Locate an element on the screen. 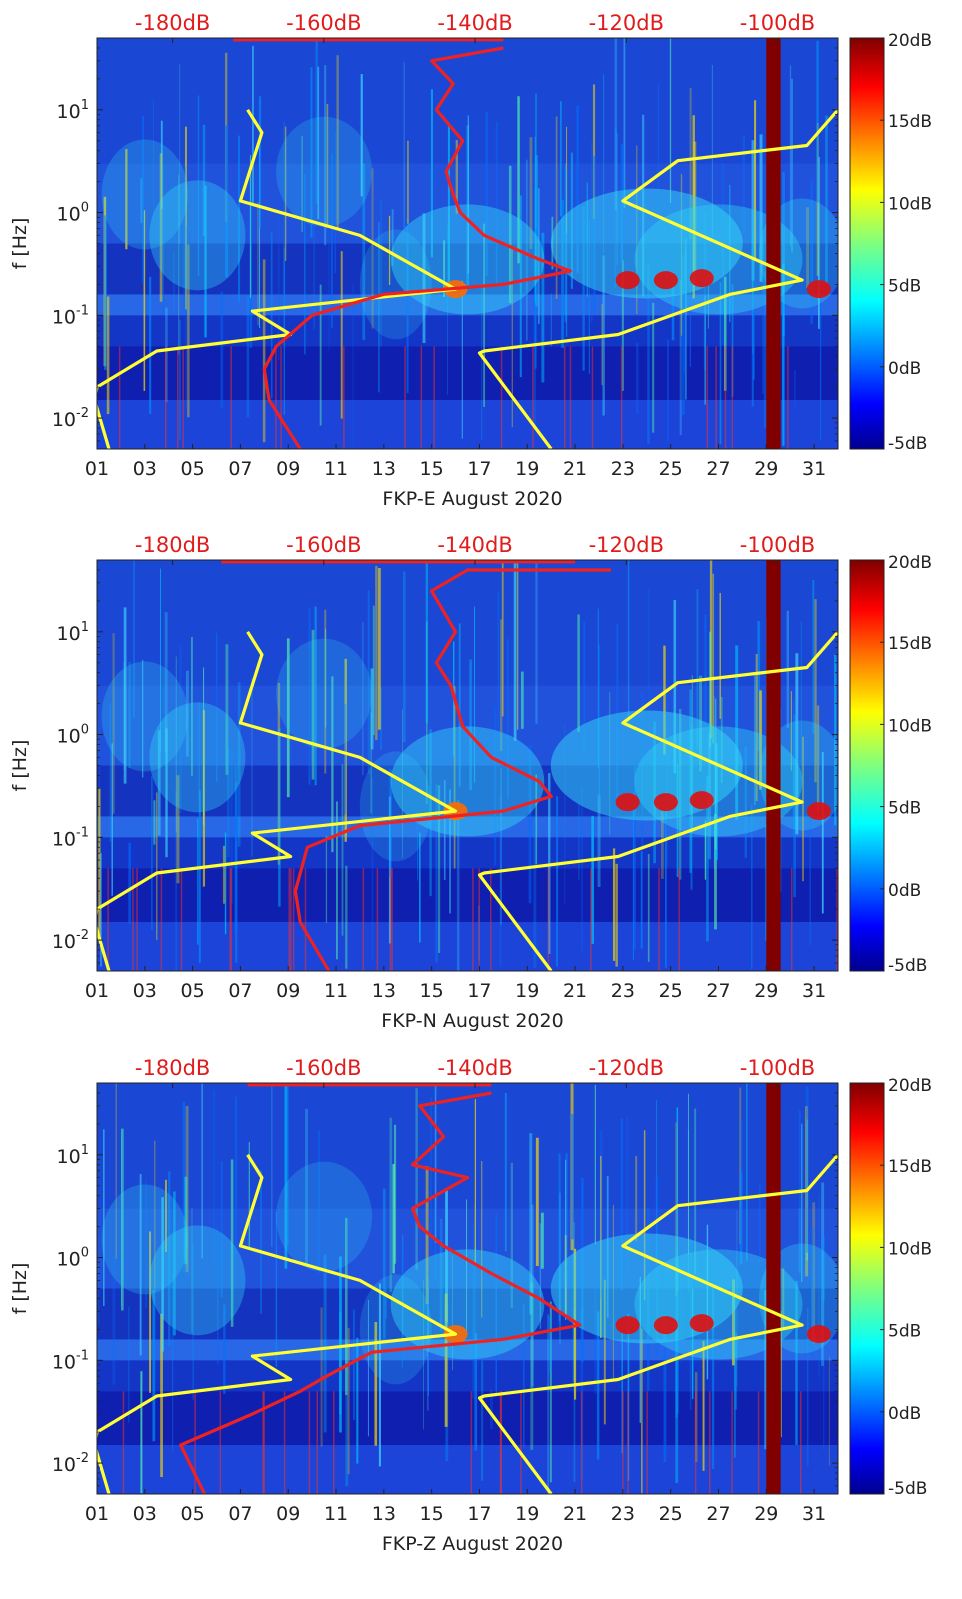  yellow-model-curve is located at coordinates (657, 800).